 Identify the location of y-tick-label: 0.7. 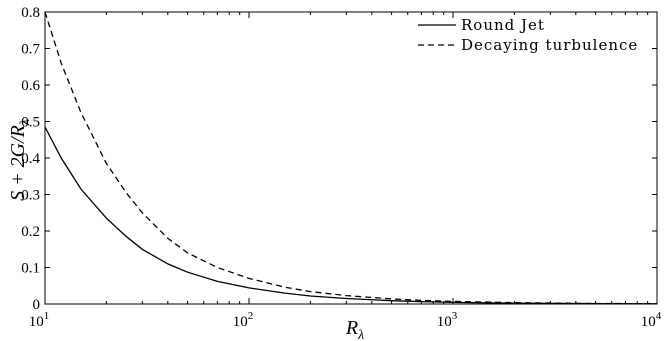
(30, 50).